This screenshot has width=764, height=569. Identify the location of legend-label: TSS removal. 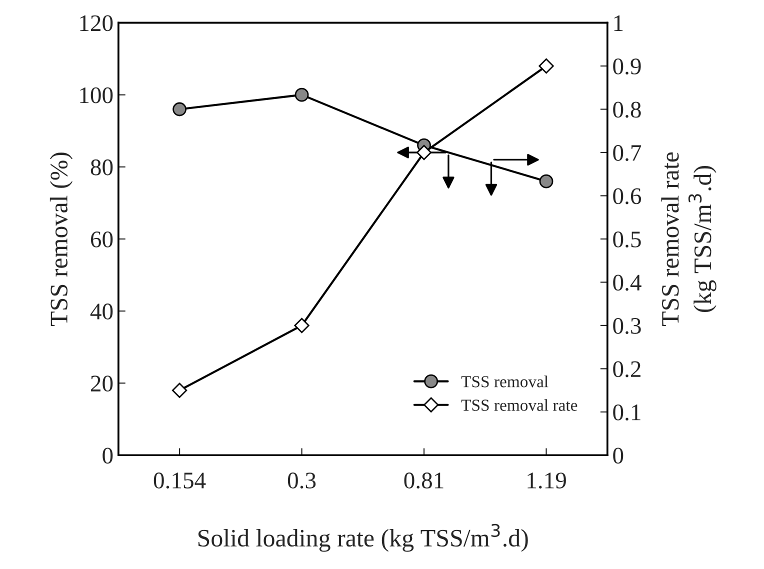
(504, 382).